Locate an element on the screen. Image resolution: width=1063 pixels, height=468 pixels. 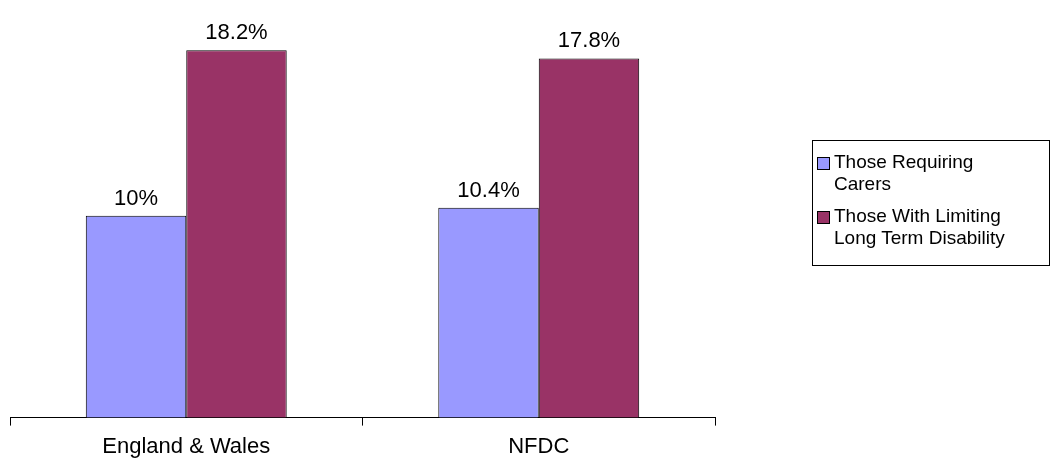
legend-label: Those With Limiting Long Term Disability is located at coordinates (920, 227).